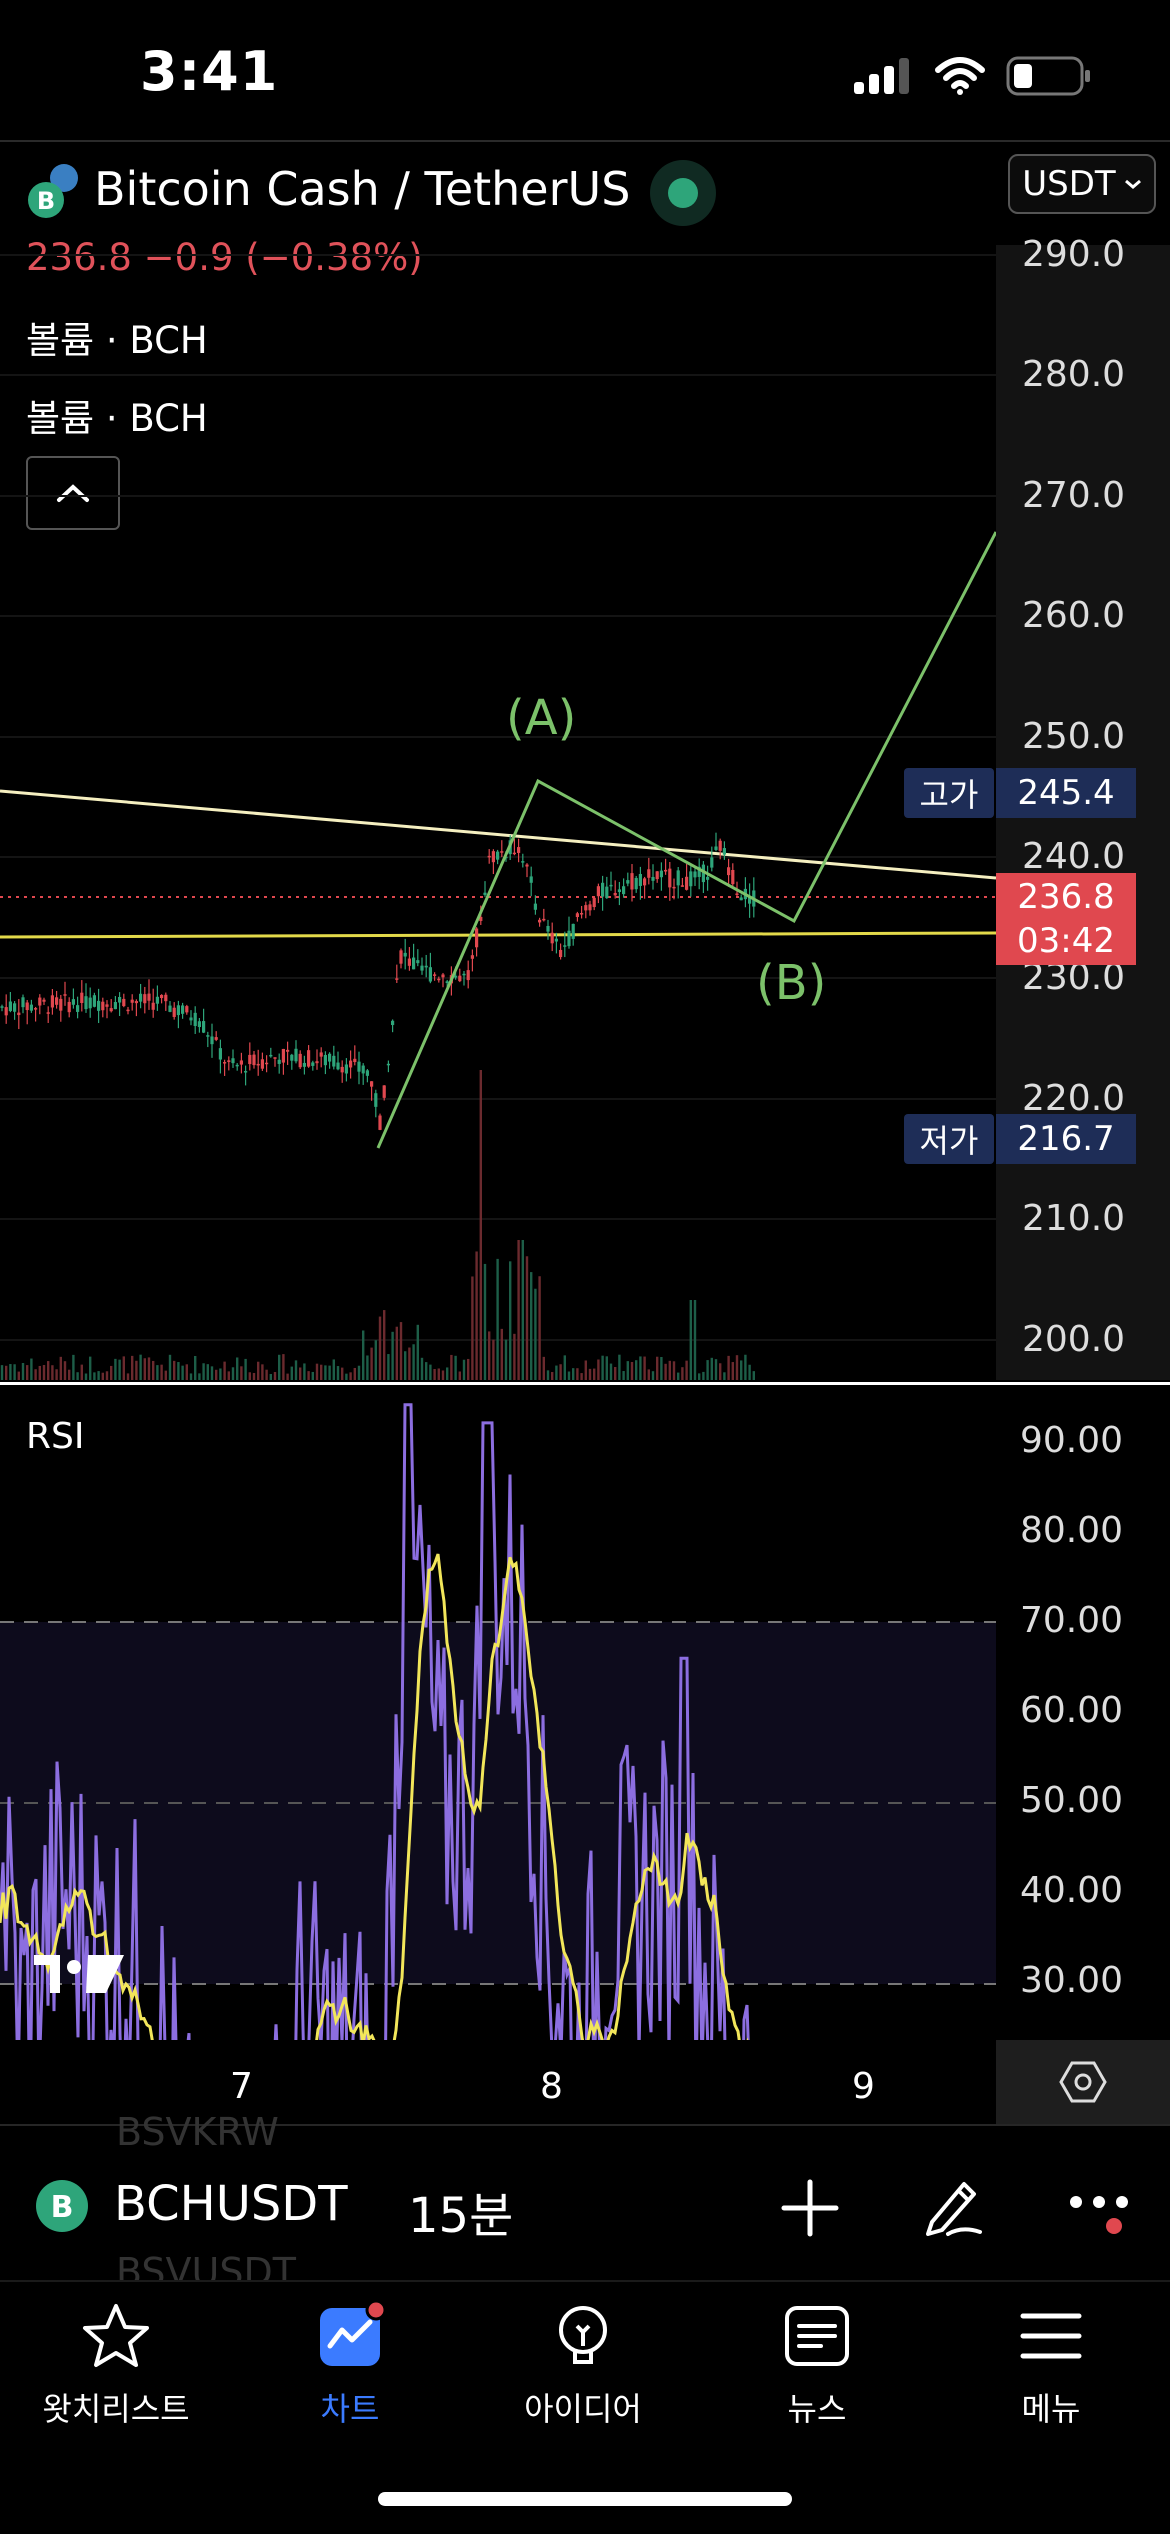 The width and height of the screenshot is (1170, 2534). I want to click on tab-chart: 차트, so click(350, 2365).